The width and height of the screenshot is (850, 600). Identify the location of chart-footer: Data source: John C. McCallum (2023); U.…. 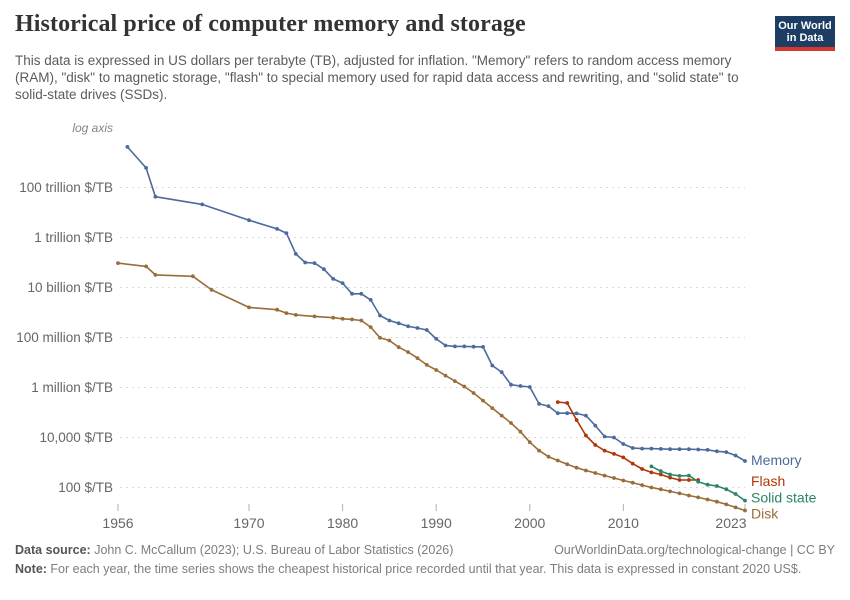
(425, 560).